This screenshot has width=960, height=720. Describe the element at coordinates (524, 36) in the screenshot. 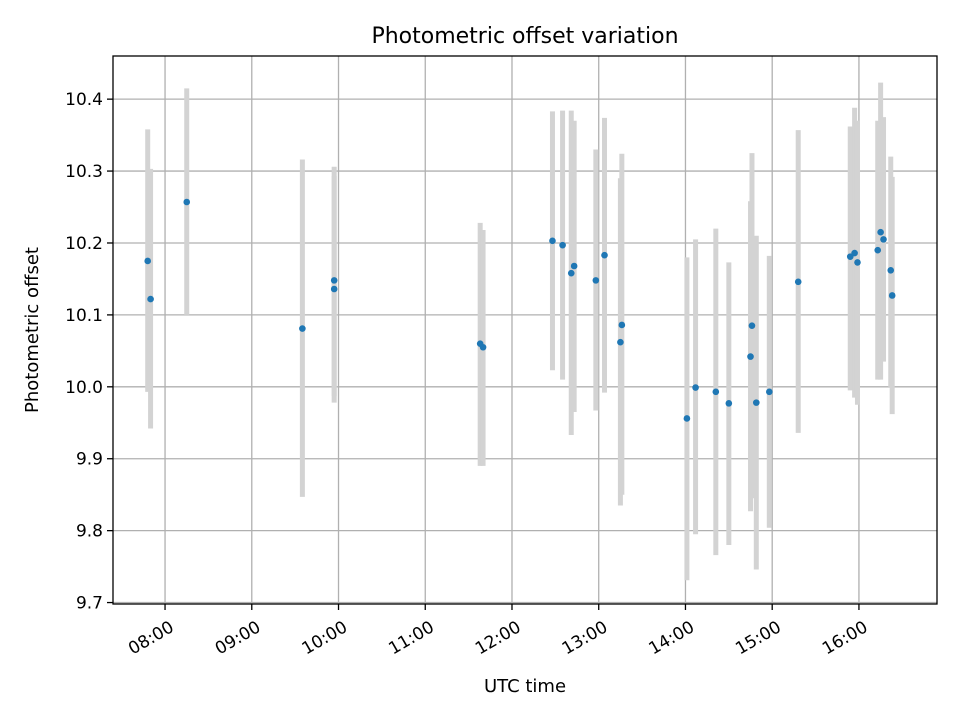

I see `chart-title: Photometric offset variation` at that location.